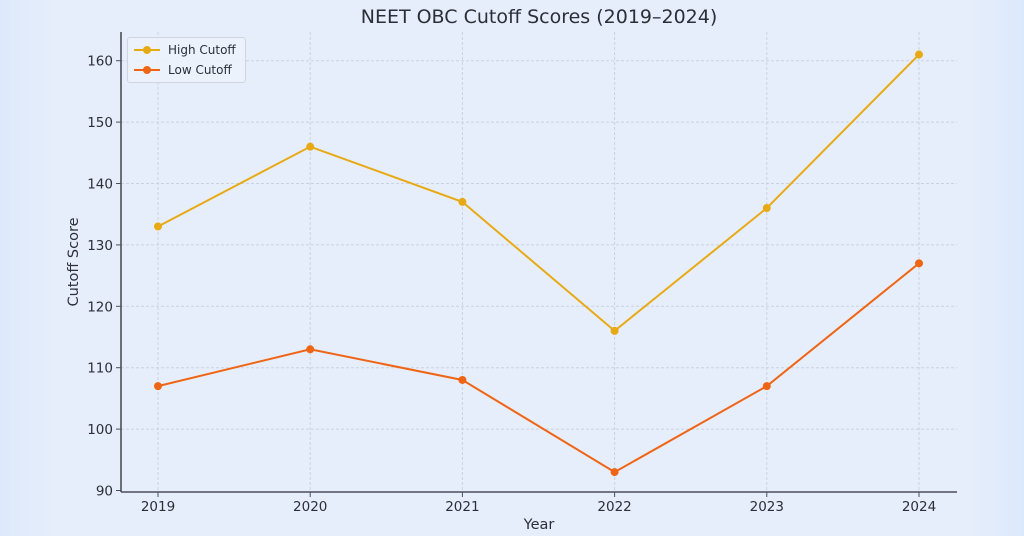  What do you see at coordinates (310, 507) in the screenshot?
I see `x-tick-label: 2020` at bounding box center [310, 507].